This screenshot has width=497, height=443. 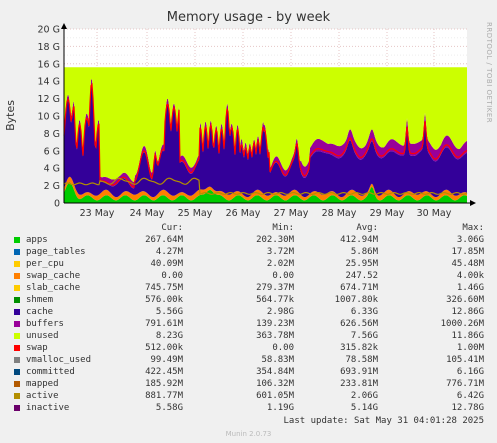 What do you see at coordinates (49, 30) in the screenshot?
I see `y-tick-label: 20 G` at bounding box center [49, 30].